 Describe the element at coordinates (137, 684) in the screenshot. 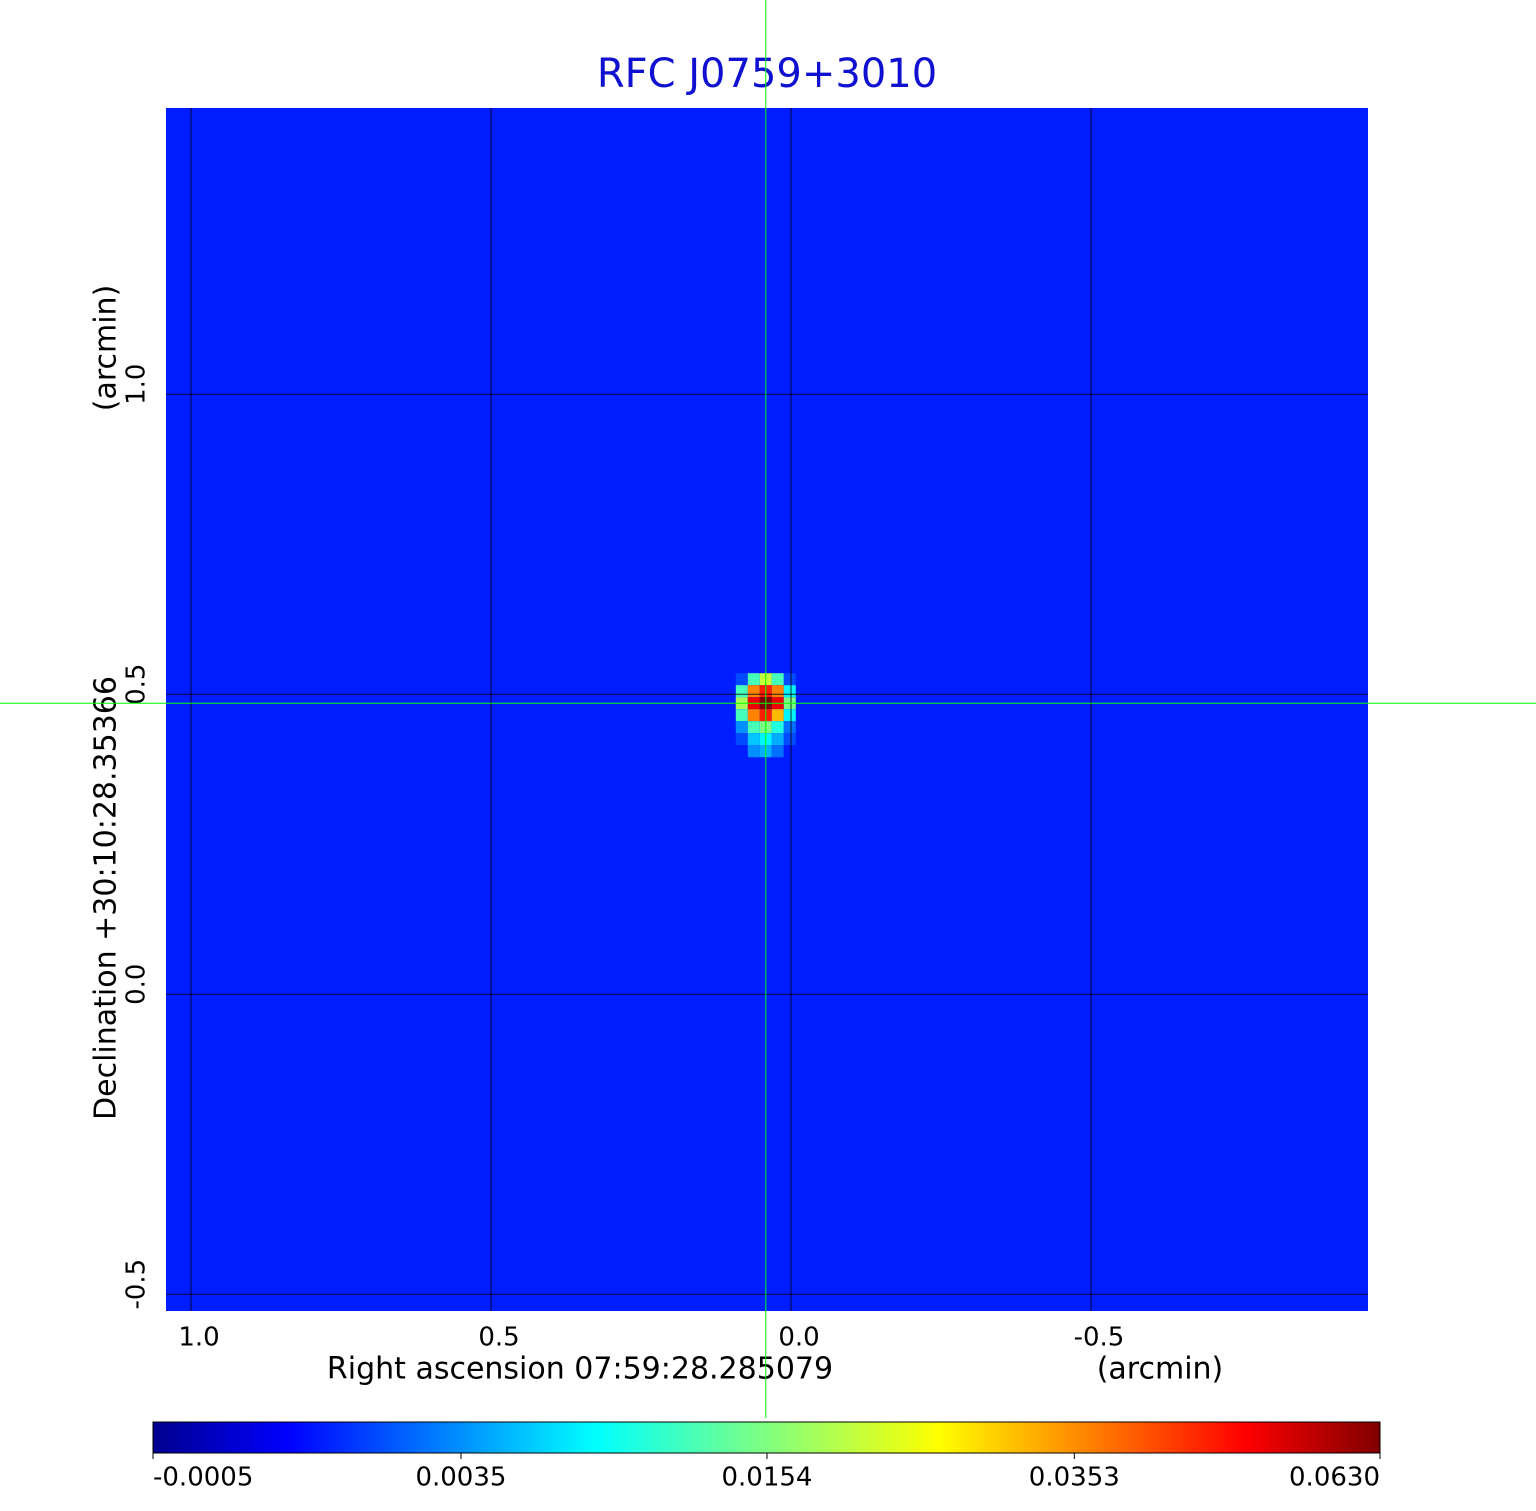

I see `y-tick-label: 0.5` at that location.